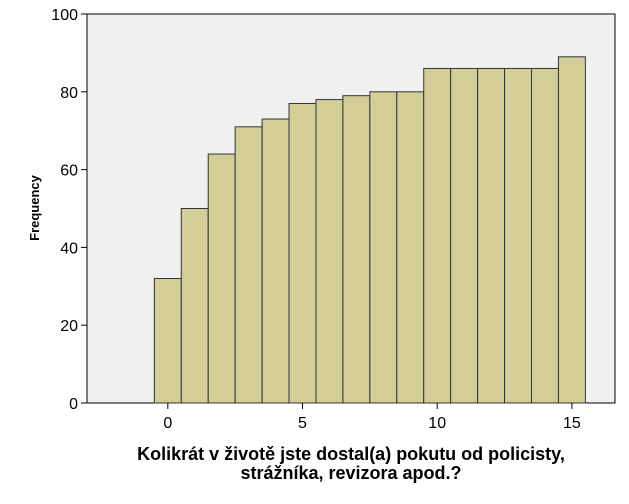  What do you see at coordinates (350, 473) in the screenshot?
I see `x-axis-title-line-2: strážníka, revizora apod.?` at bounding box center [350, 473].